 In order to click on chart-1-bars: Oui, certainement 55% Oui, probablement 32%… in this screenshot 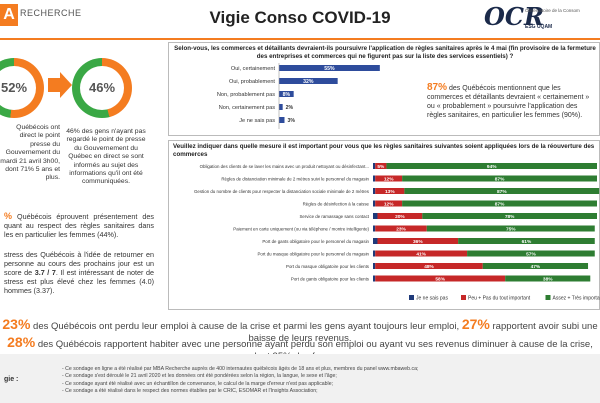, I will do `click(298, 96)`.